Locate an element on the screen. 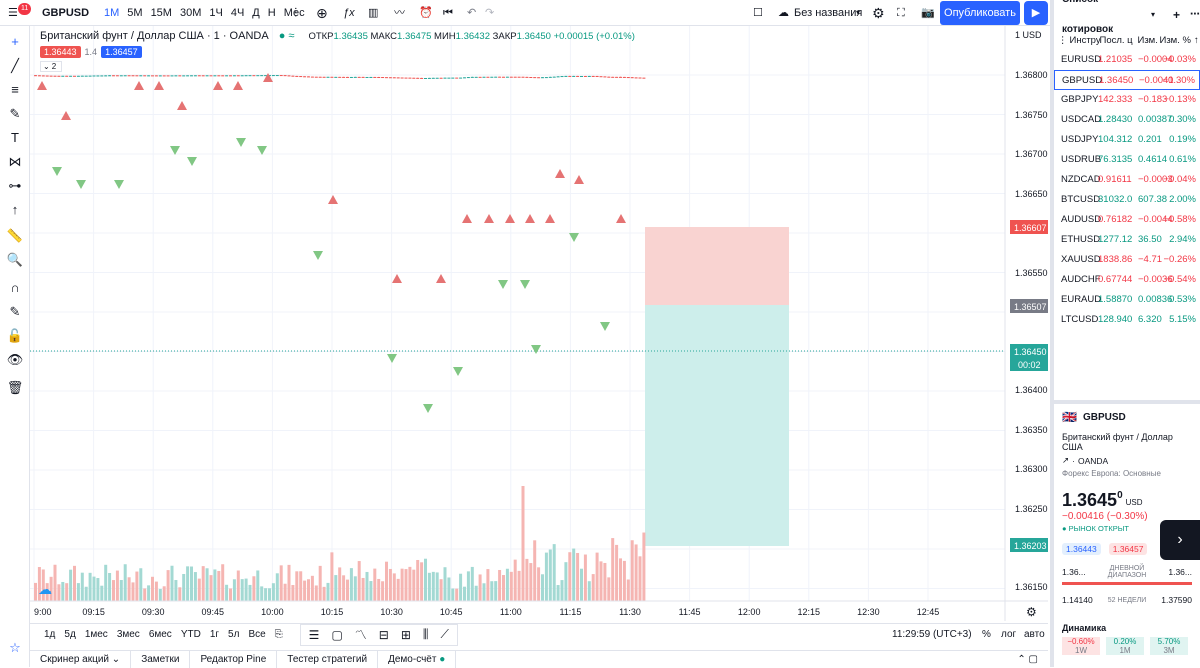 The image size is (1200, 668). timeframe-30m: 30М is located at coordinates (190, 13).